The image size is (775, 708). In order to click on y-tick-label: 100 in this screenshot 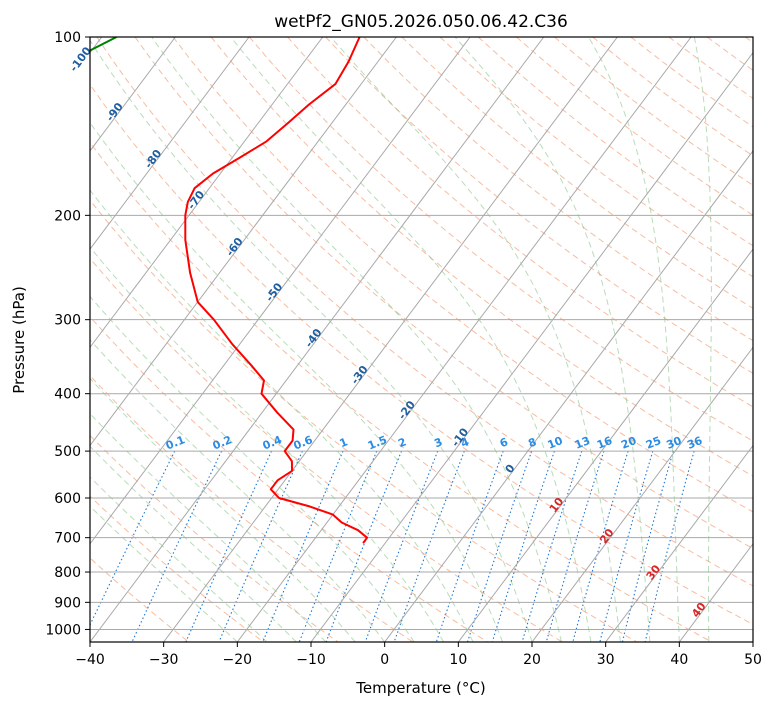, I will do `click(67, 38)`.